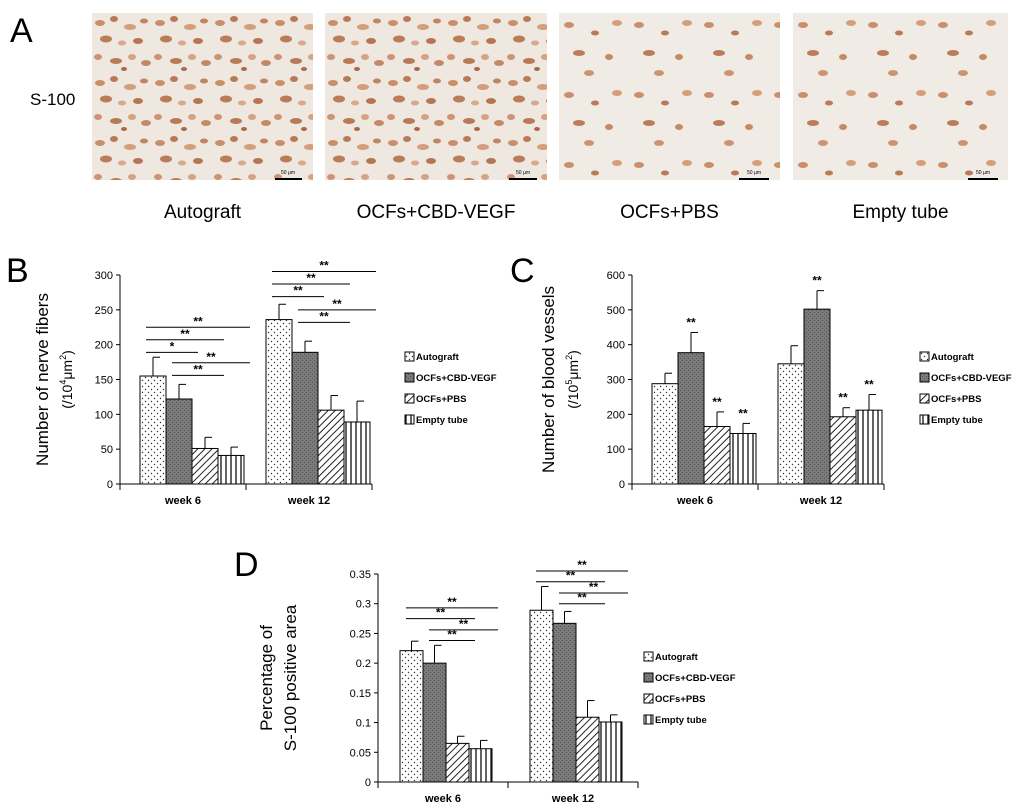 The image size is (1024, 808). Describe the element at coordinates (66, 379) in the screenshot. I see `y-axis-unit: (/104μm2)` at that location.